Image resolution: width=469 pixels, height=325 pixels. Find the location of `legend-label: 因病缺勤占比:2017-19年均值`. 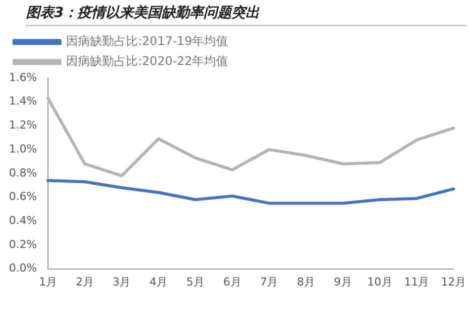

legend-label: 因病缺勤占比:2017-19年均值 is located at coordinates (147, 41).